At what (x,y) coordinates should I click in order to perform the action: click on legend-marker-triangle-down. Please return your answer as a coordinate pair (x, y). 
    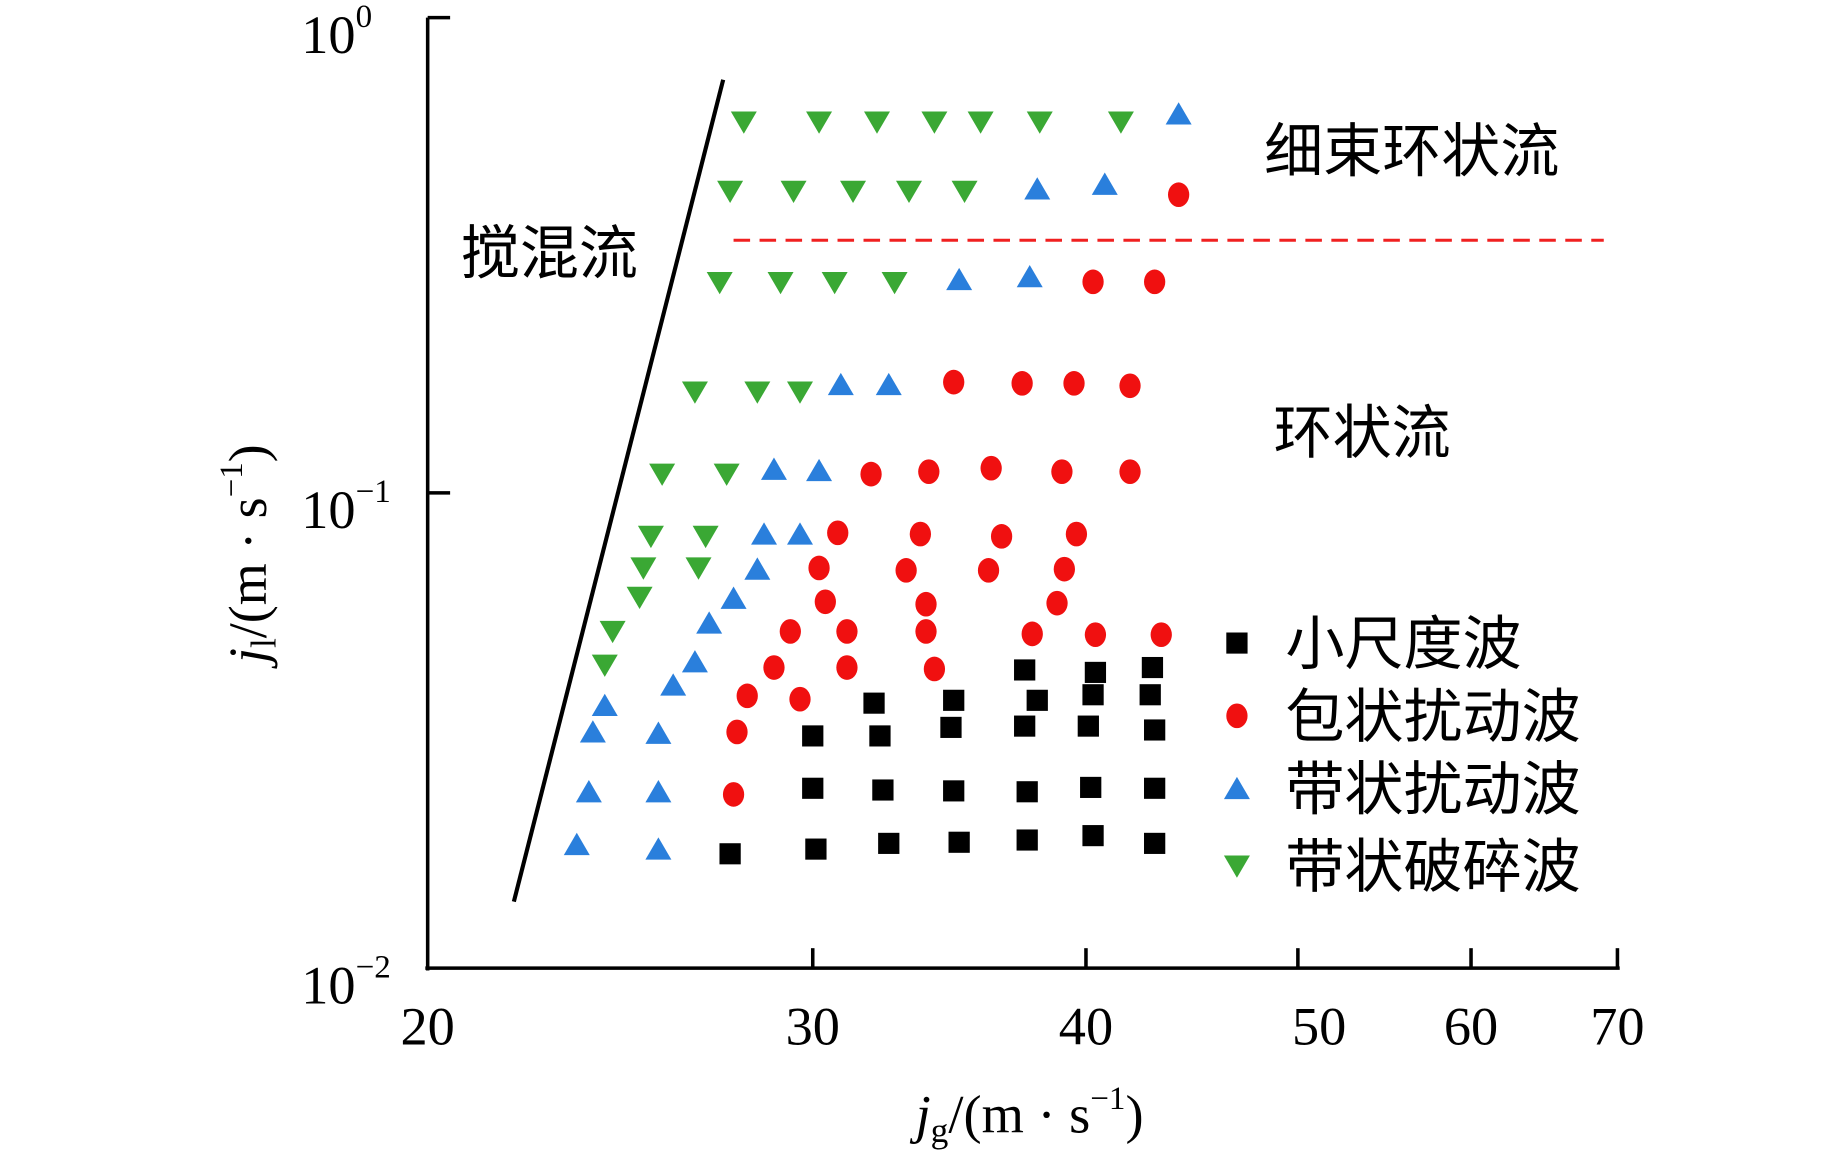
    Looking at the image, I should click on (1236, 866).